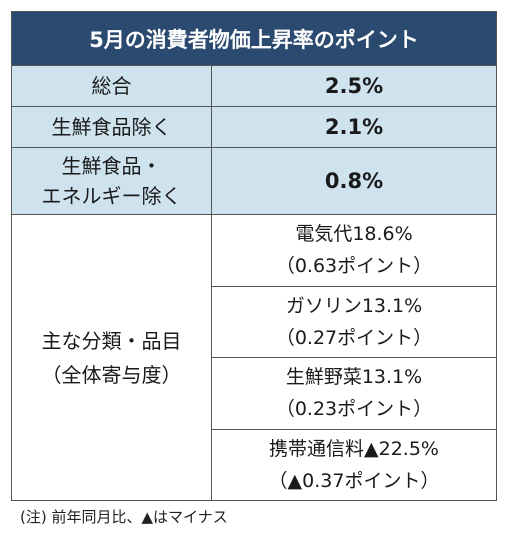  I want to click on row-value: 2.5%, so click(354, 86).